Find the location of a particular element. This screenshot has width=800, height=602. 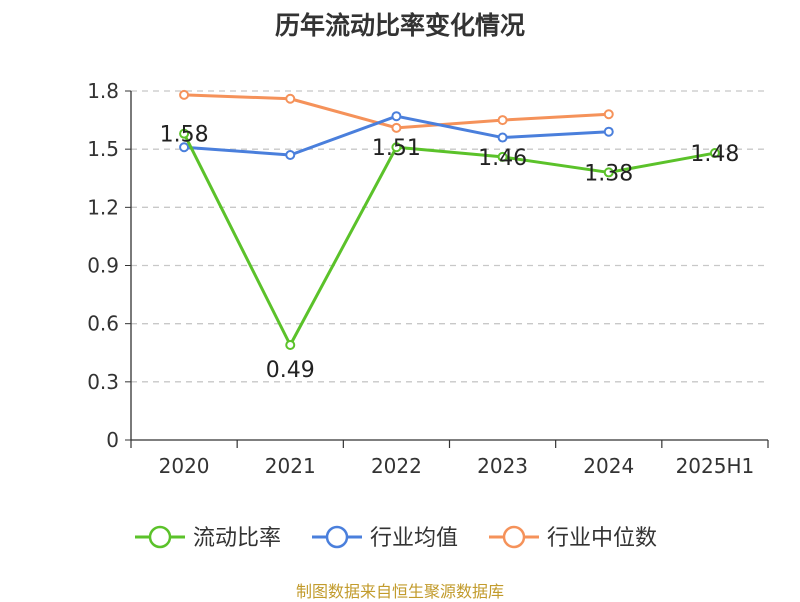

legend-label: 行业中位数 is located at coordinates (602, 538).